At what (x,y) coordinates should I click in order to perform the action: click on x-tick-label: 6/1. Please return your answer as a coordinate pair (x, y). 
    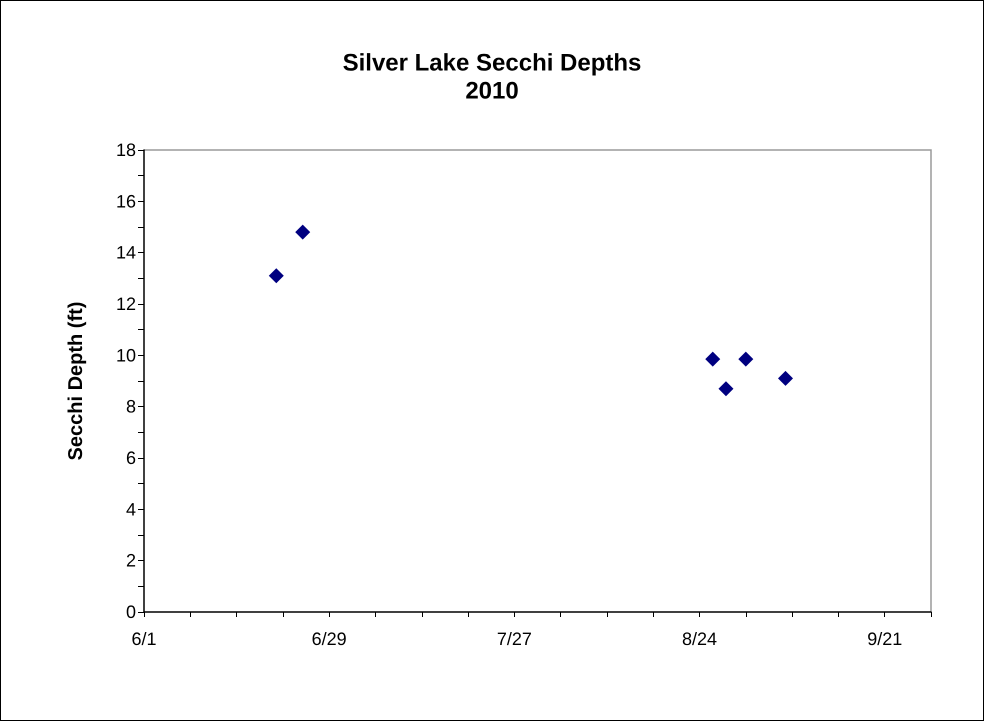
    Looking at the image, I should click on (144, 639).